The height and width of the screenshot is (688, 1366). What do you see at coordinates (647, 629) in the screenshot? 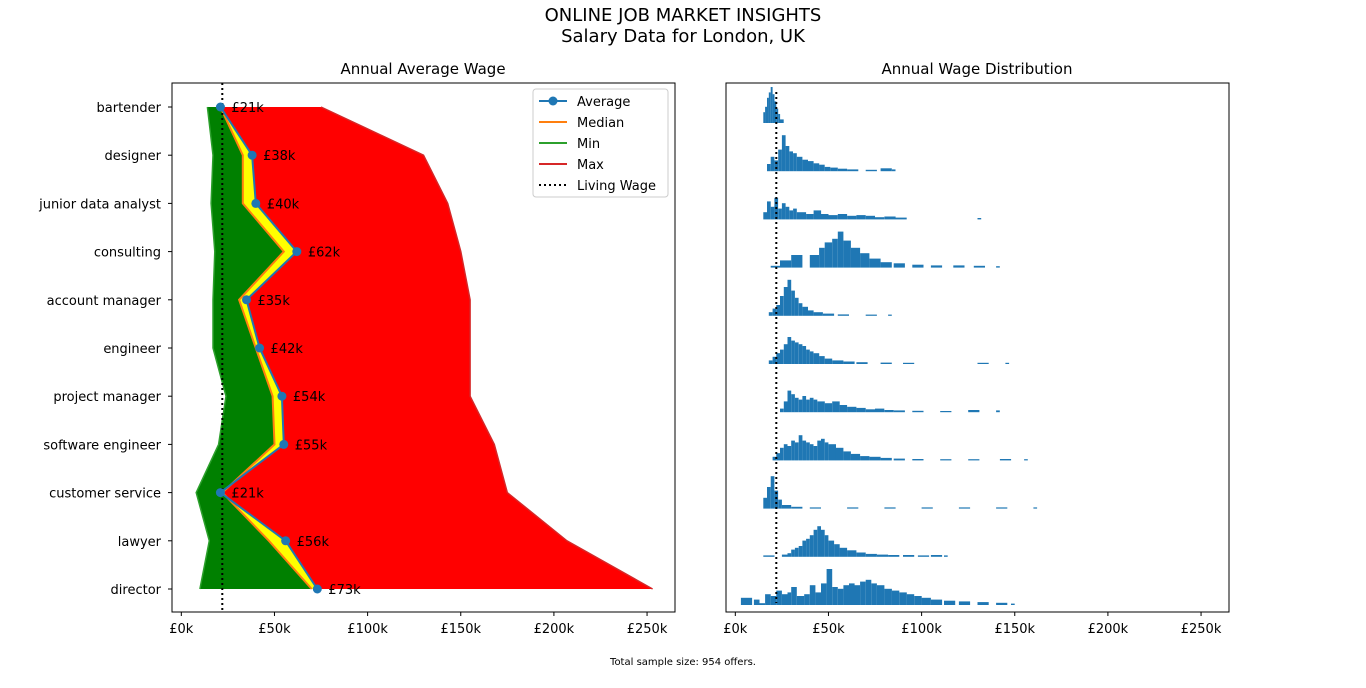
I see `x-tick-label: £250k` at bounding box center [647, 629].